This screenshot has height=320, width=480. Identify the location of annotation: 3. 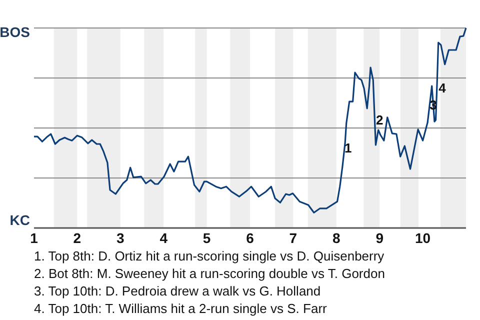
(433, 105).